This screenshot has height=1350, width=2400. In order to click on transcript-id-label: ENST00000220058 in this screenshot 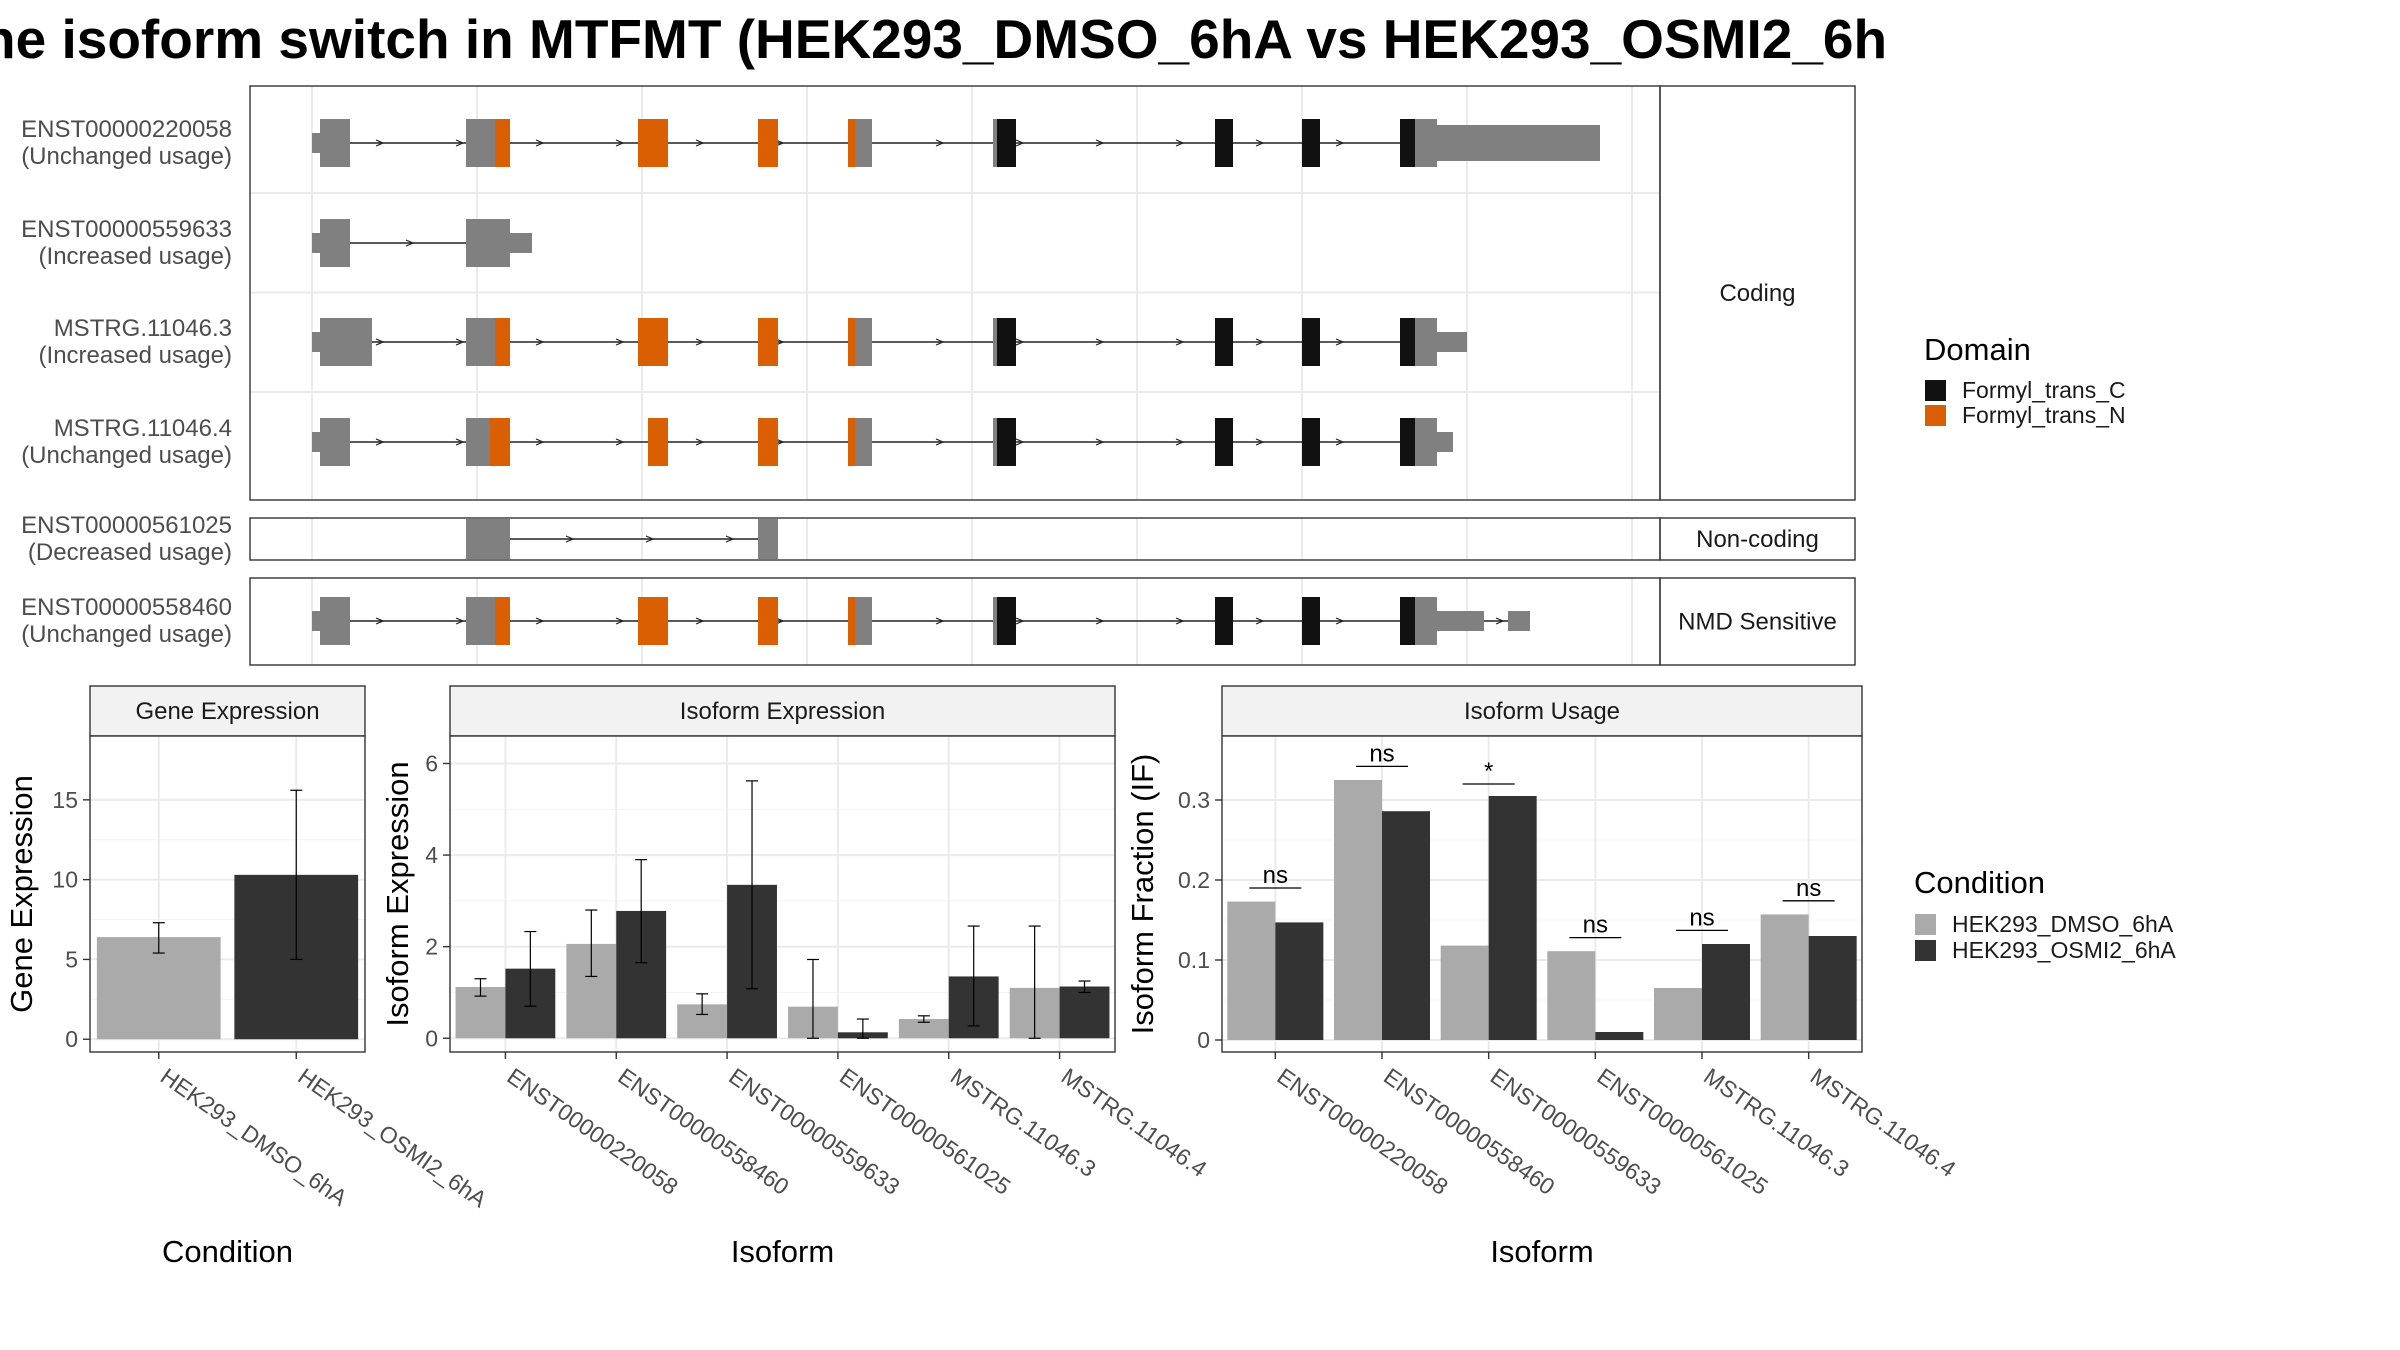, I will do `click(126, 129)`.